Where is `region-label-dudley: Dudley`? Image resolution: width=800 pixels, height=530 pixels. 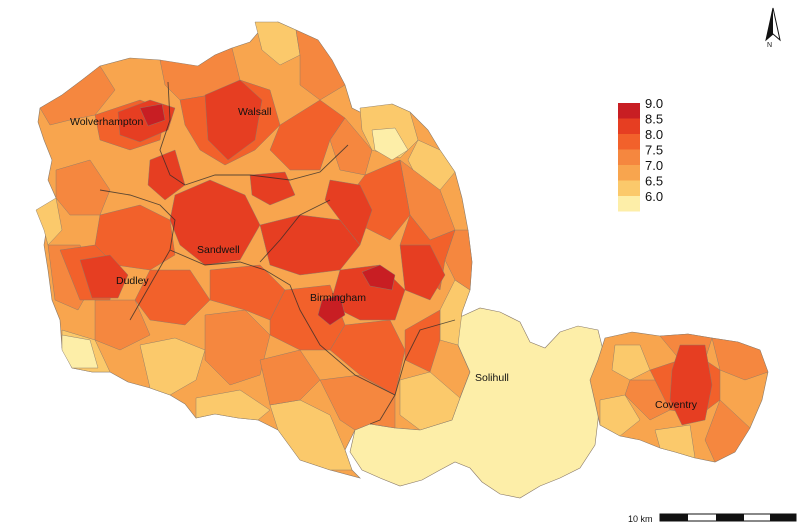
region-label-dudley: Dudley is located at coordinates (132, 281).